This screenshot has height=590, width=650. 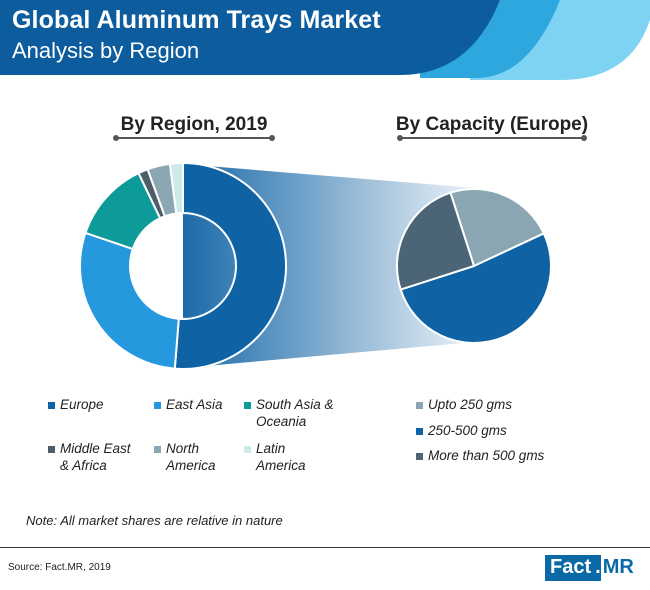 What do you see at coordinates (325, 547) in the screenshot?
I see `footer-divider` at bounding box center [325, 547].